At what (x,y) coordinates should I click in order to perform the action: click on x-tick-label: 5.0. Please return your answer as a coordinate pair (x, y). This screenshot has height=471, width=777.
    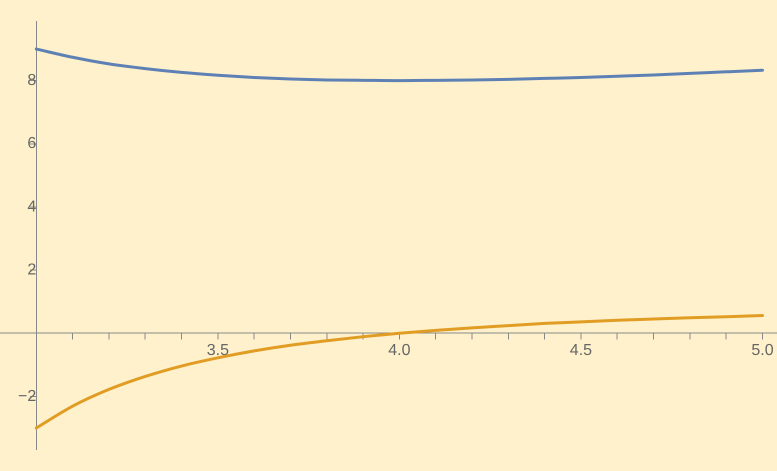
    Looking at the image, I should click on (762, 351).